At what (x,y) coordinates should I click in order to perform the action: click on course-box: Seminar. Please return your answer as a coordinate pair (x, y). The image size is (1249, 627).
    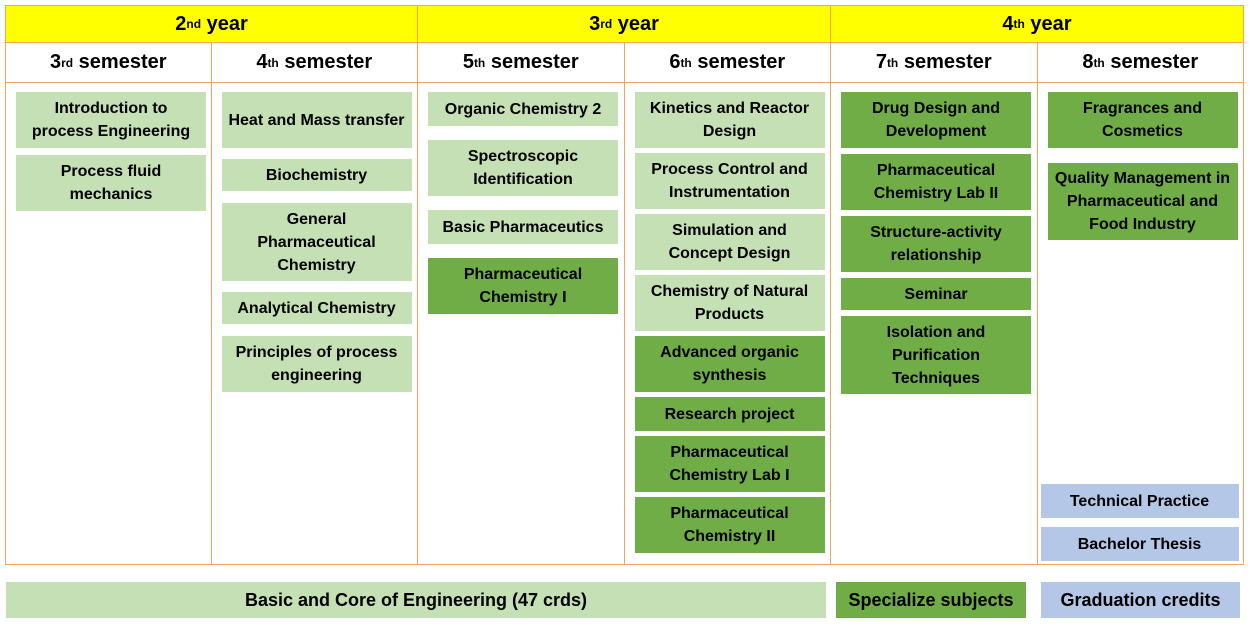
    Looking at the image, I should click on (936, 294).